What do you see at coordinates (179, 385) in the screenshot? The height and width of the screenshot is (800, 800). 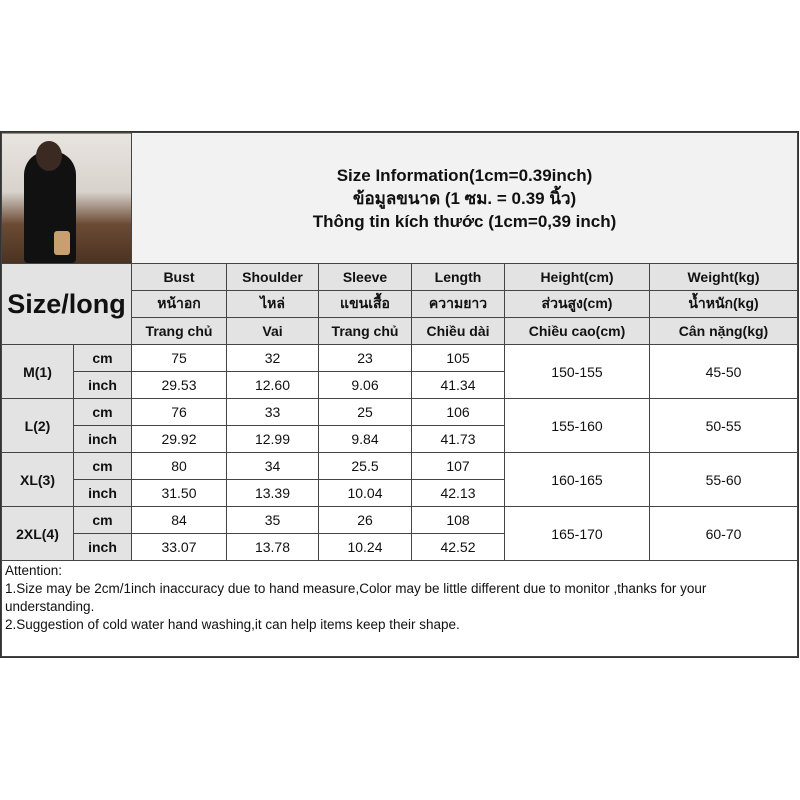 I see `measurement-cell: 29.53` at bounding box center [179, 385].